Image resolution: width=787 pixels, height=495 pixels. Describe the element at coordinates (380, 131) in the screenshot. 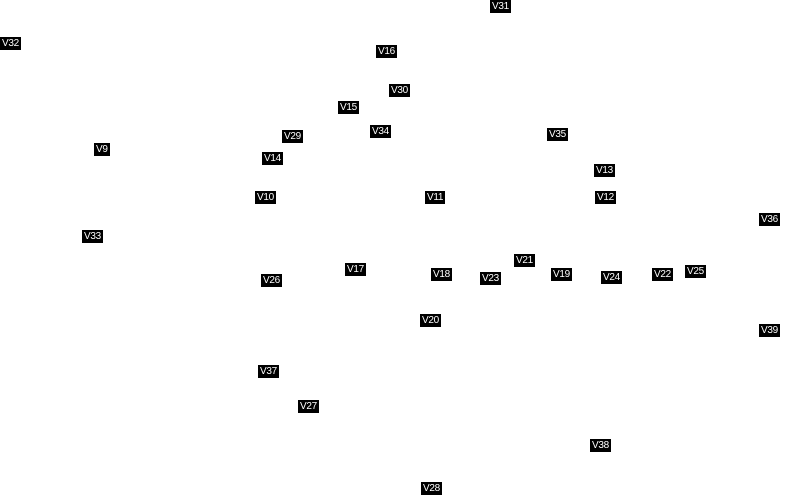

I see `node-label-v34: V34` at that location.